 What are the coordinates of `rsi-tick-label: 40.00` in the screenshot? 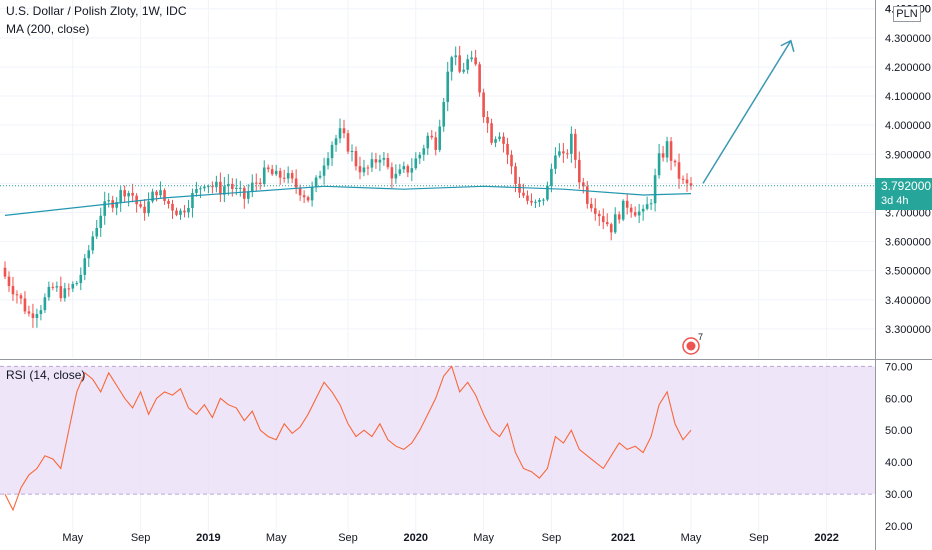 It's located at (899, 463).